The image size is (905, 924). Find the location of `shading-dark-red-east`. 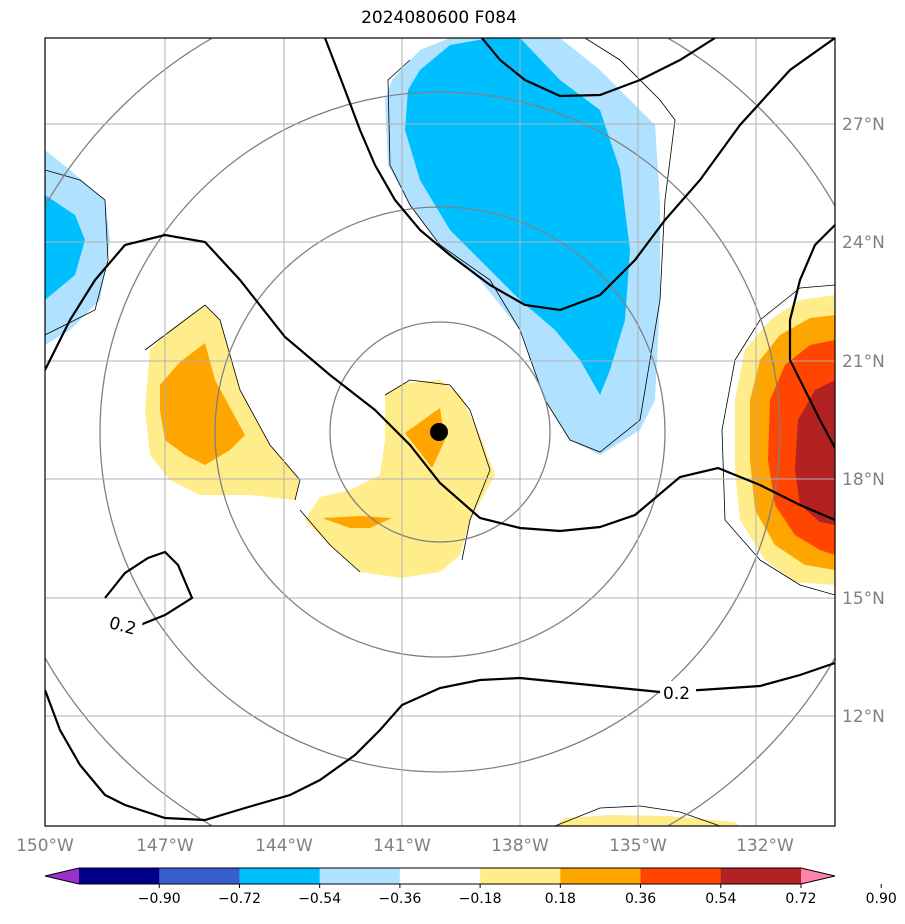

shading-dark-red-east is located at coordinates (815, 452).